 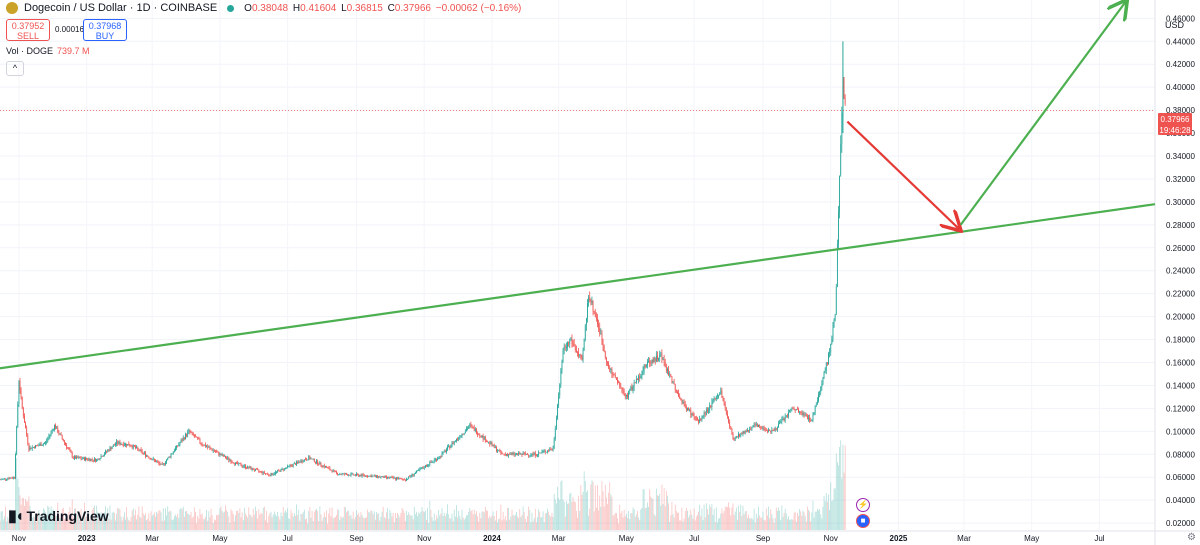 What do you see at coordinates (902, 175) in the screenshot?
I see `down-arrow` at bounding box center [902, 175].